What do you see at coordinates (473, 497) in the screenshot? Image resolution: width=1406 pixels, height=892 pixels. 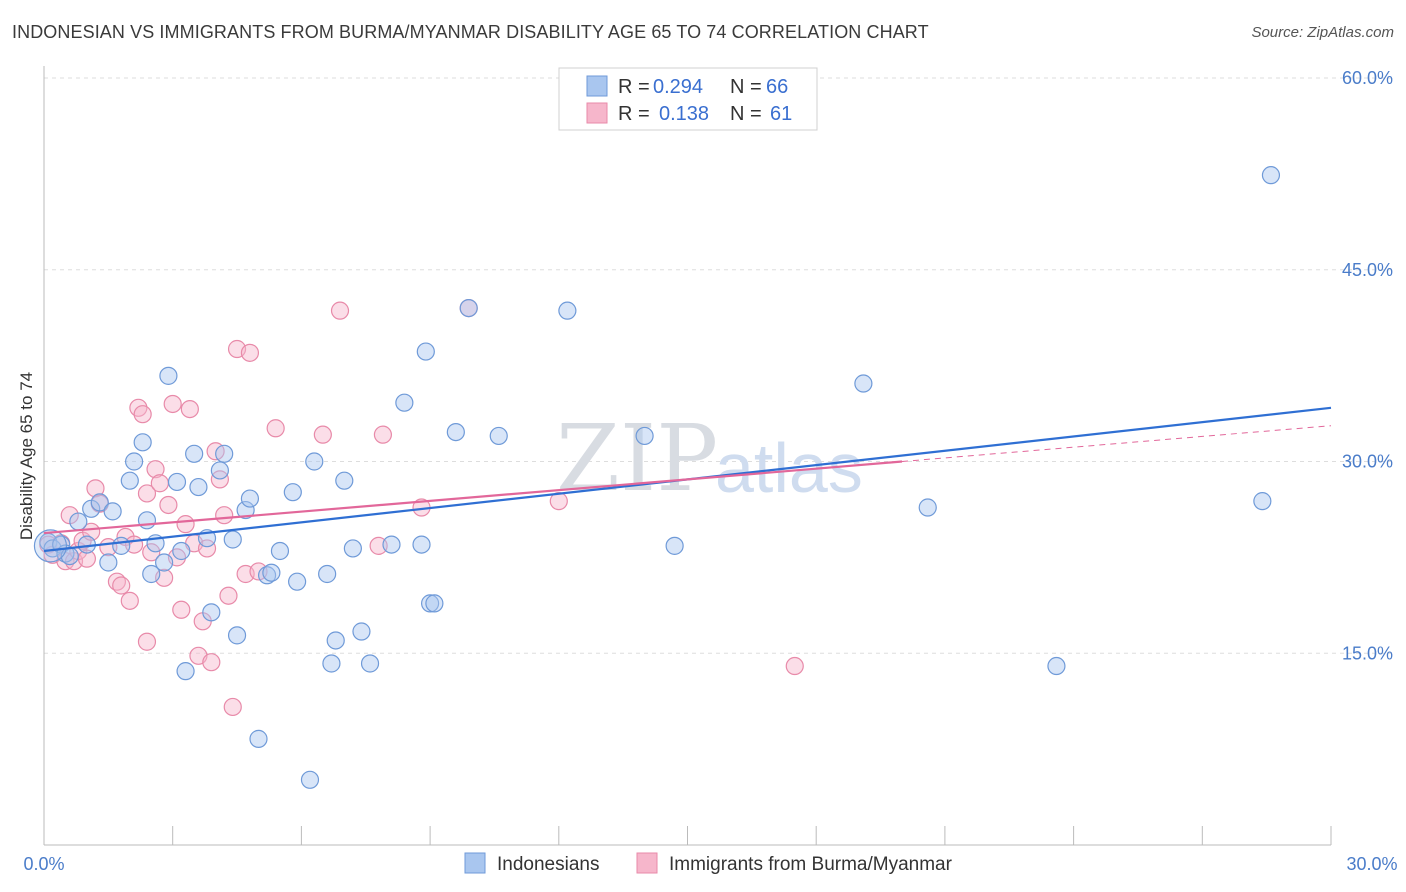 I see `trend-line-burma` at bounding box center [473, 497].